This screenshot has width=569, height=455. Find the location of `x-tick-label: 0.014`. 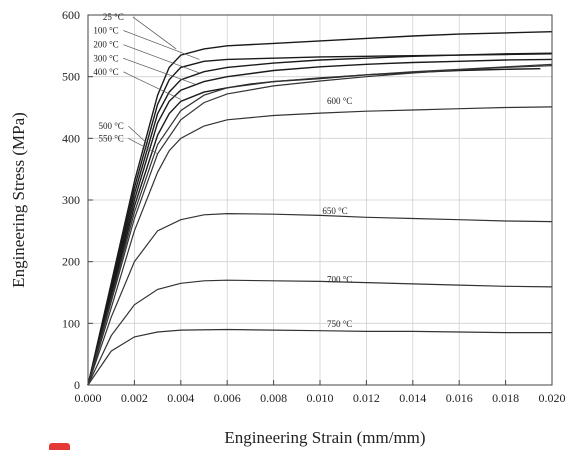

x-tick-label: 0.014 is located at coordinates (412, 398).